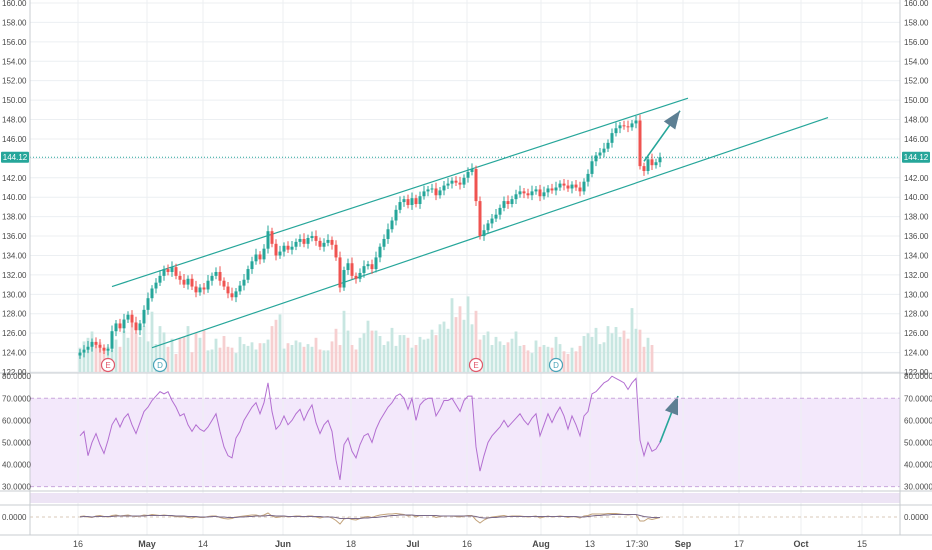 This screenshot has height=550, width=932. What do you see at coordinates (916, 275) in the screenshot?
I see `price-tick-right: 132.00` at bounding box center [916, 275].